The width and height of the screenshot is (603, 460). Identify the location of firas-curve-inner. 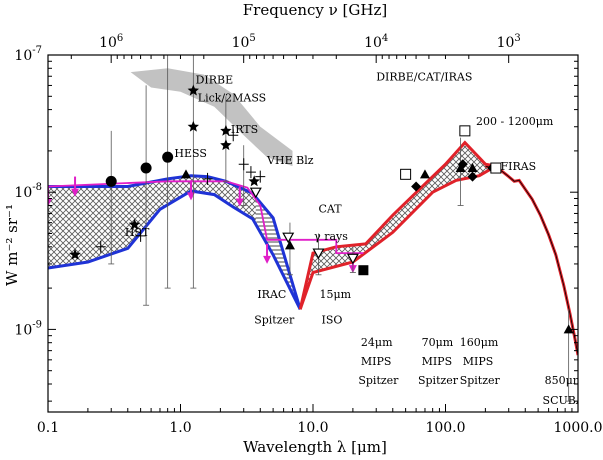
(531, 260).